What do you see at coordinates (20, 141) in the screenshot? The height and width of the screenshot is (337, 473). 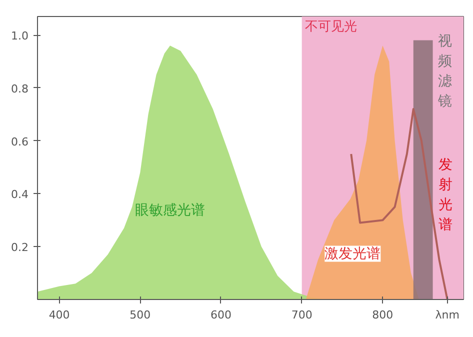 I see `y-tick-label: 0.6` at bounding box center [20, 141].